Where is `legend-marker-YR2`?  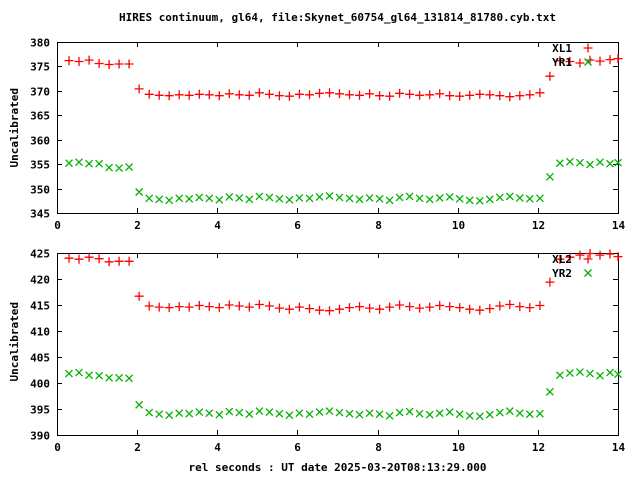 legend-marker-YR2 is located at coordinates (588, 273).